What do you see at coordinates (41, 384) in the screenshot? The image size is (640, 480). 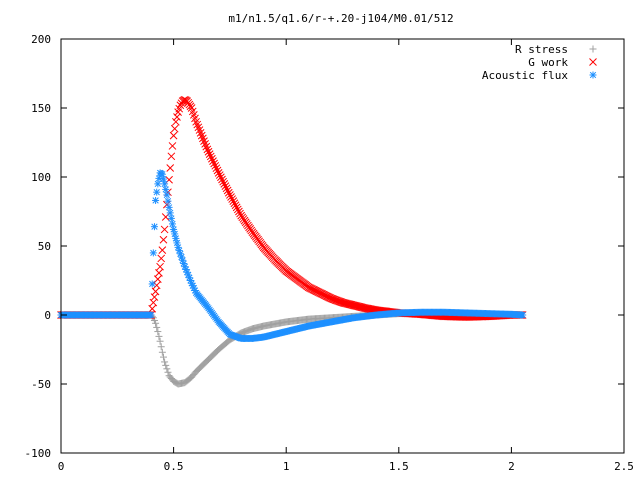 I see `y-tick-label: -50` at bounding box center [41, 384].